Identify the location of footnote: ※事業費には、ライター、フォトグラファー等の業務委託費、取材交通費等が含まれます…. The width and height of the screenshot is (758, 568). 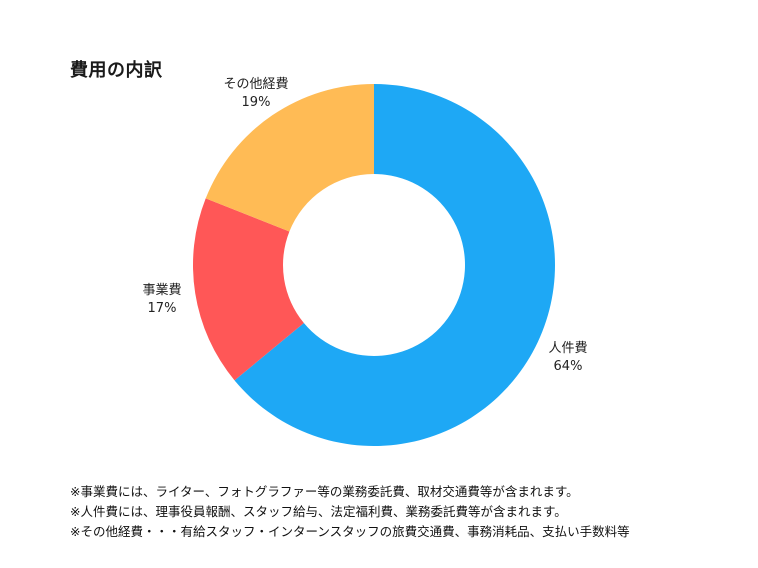
(324, 491).